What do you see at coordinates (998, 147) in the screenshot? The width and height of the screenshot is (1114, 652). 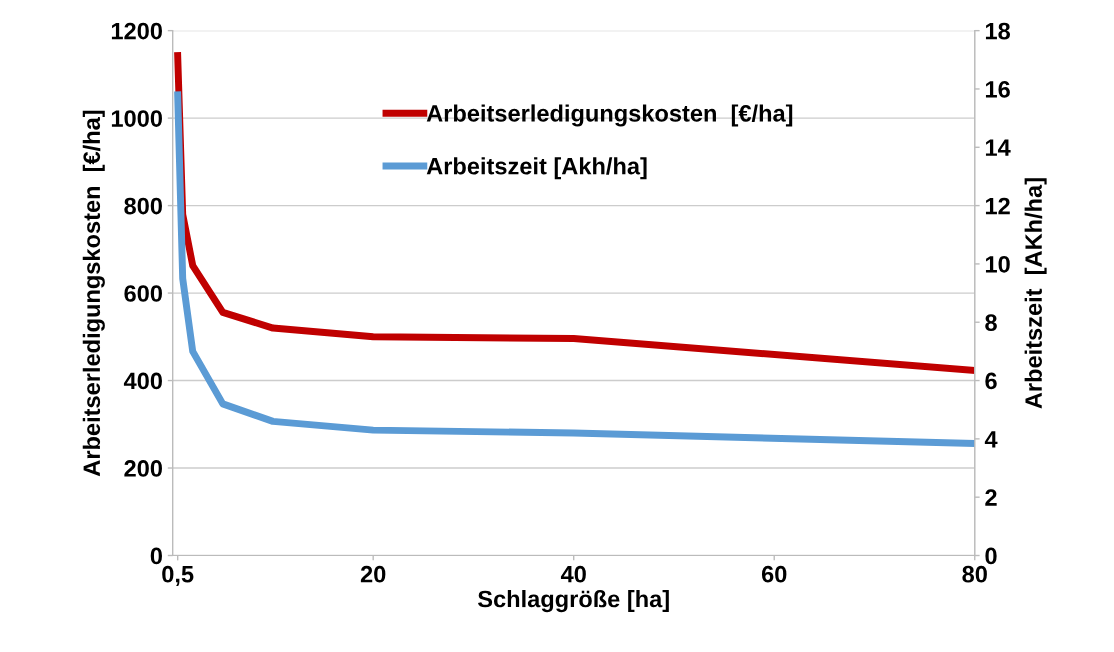 I see `y2-tick-label: 14` at bounding box center [998, 147].